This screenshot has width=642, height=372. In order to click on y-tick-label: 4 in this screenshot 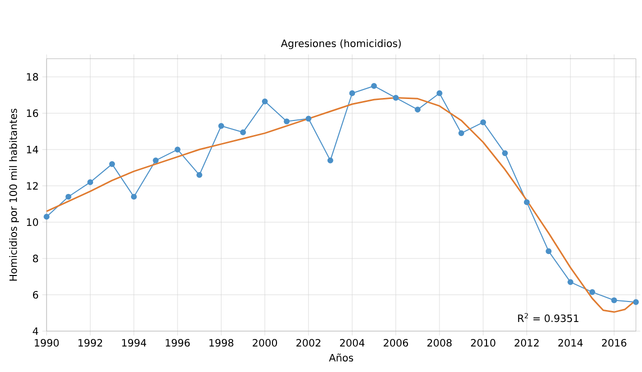, I will do `click(35, 331)`.